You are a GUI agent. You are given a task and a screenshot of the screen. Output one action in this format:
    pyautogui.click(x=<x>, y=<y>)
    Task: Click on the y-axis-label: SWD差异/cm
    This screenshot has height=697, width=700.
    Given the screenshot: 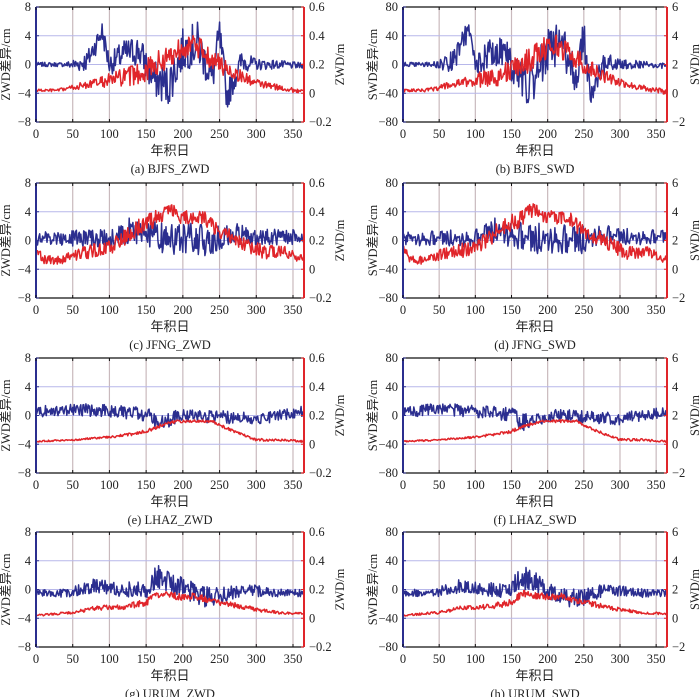 What is the action you would take?
    pyautogui.click(x=373, y=240)
    